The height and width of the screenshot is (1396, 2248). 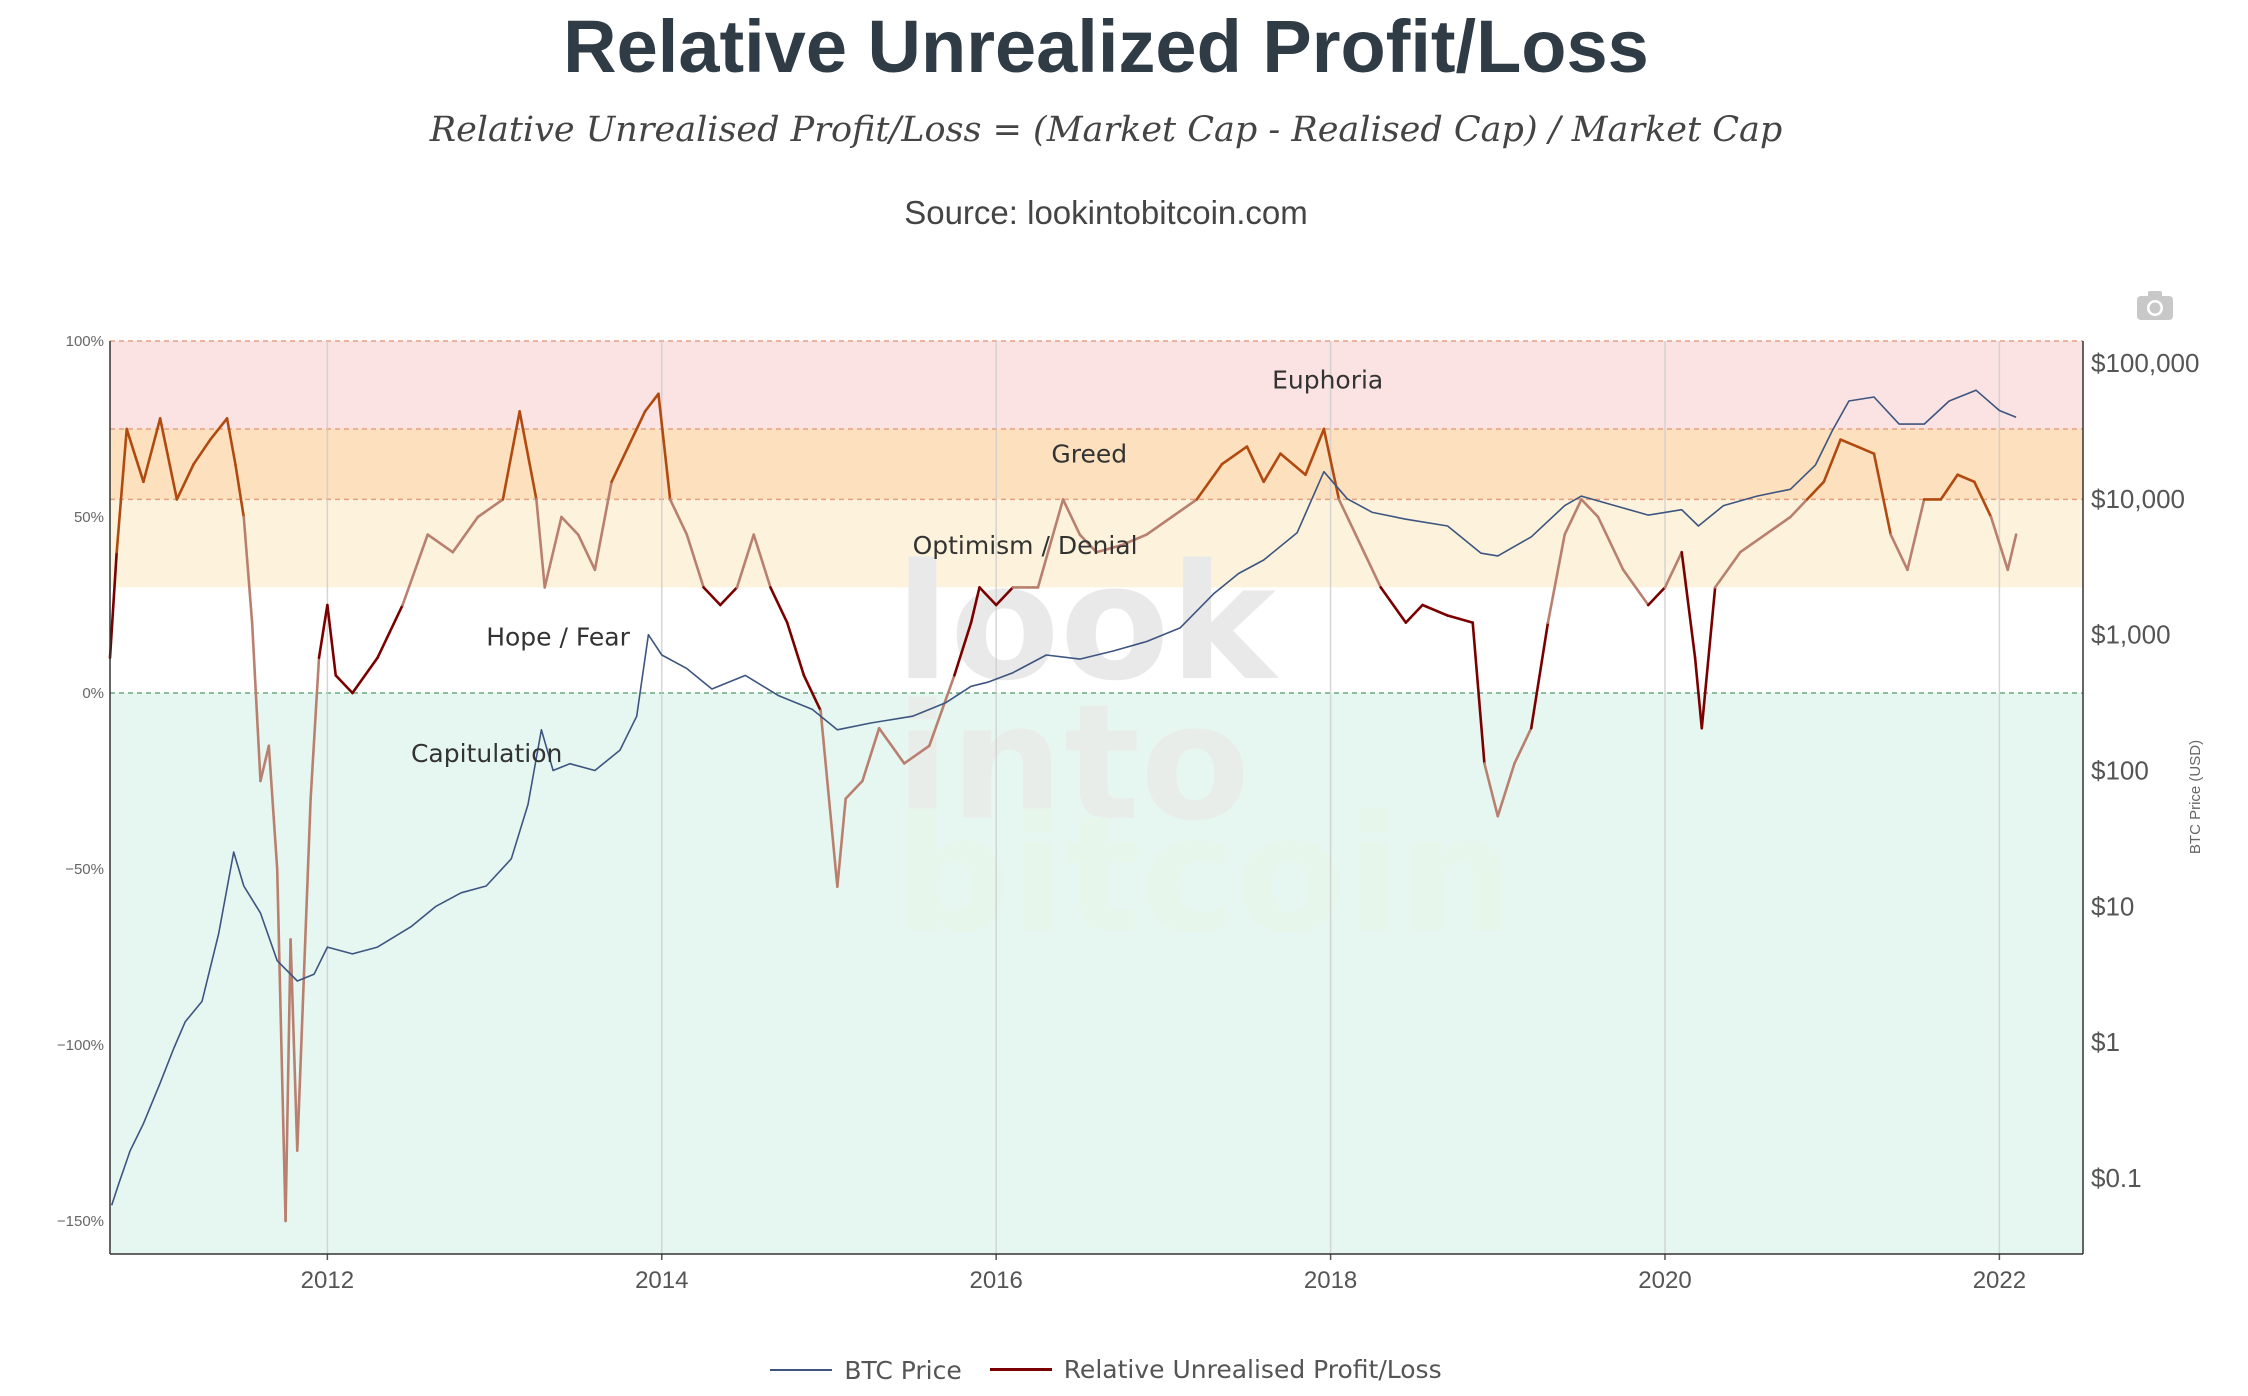 What do you see at coordinates (1327, 380) in the screenshot?
I see `zone-label-euphoria: Euphoria` at bounding box center [1327, 380].